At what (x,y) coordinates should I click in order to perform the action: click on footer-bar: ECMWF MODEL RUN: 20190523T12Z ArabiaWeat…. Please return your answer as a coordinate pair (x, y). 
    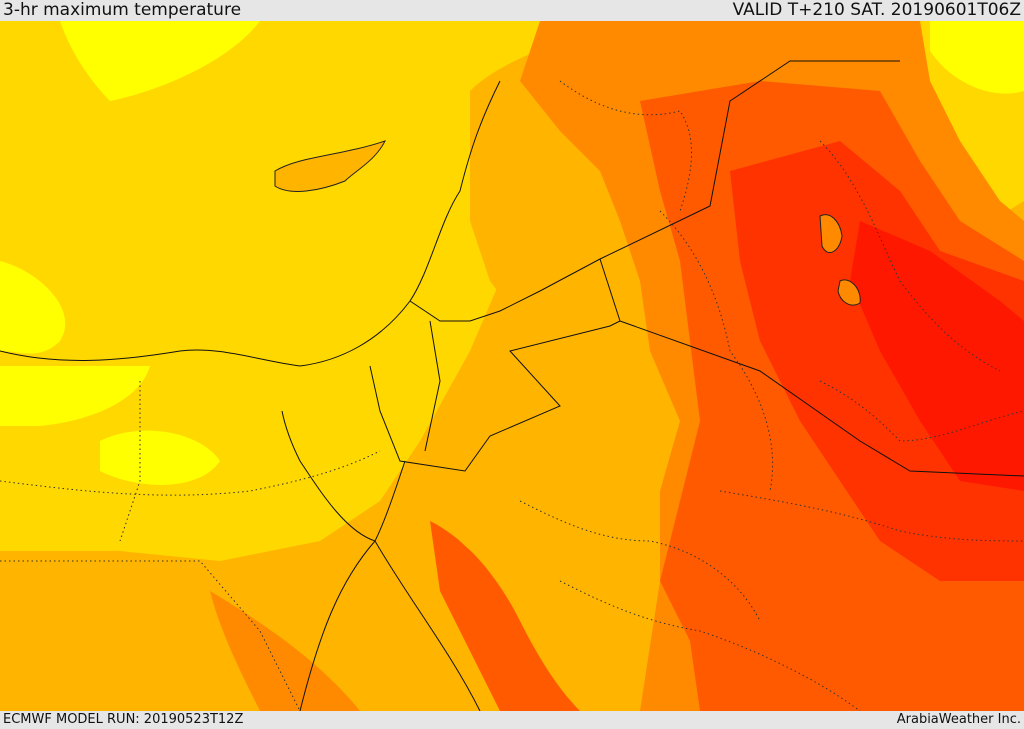
    Looking at the image, I should click on (512, 720).